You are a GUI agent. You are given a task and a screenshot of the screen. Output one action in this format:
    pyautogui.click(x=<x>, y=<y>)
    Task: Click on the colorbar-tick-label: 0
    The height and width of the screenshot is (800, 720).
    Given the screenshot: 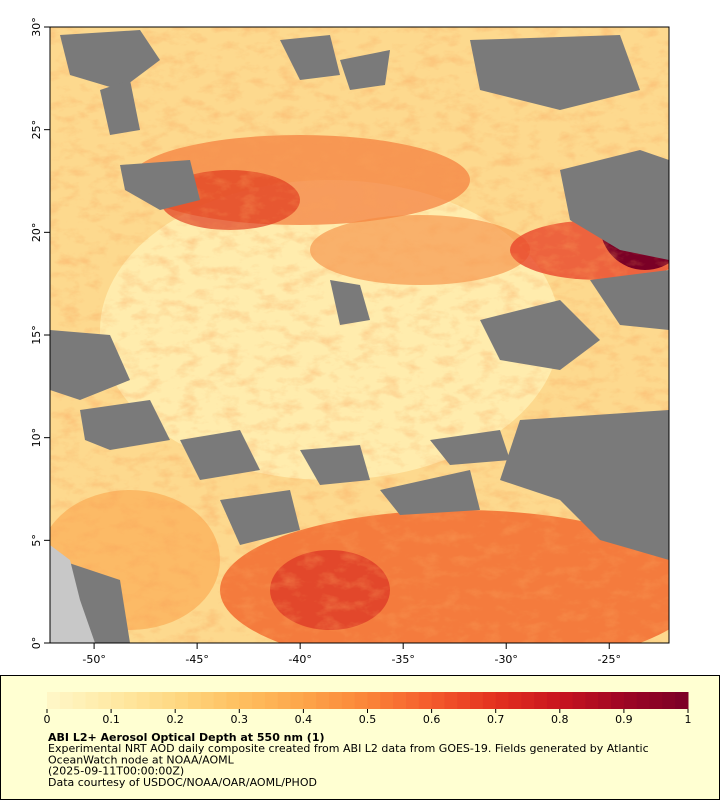 What is the action you would take?
    pyautogui.click(x=47, y=719)
    